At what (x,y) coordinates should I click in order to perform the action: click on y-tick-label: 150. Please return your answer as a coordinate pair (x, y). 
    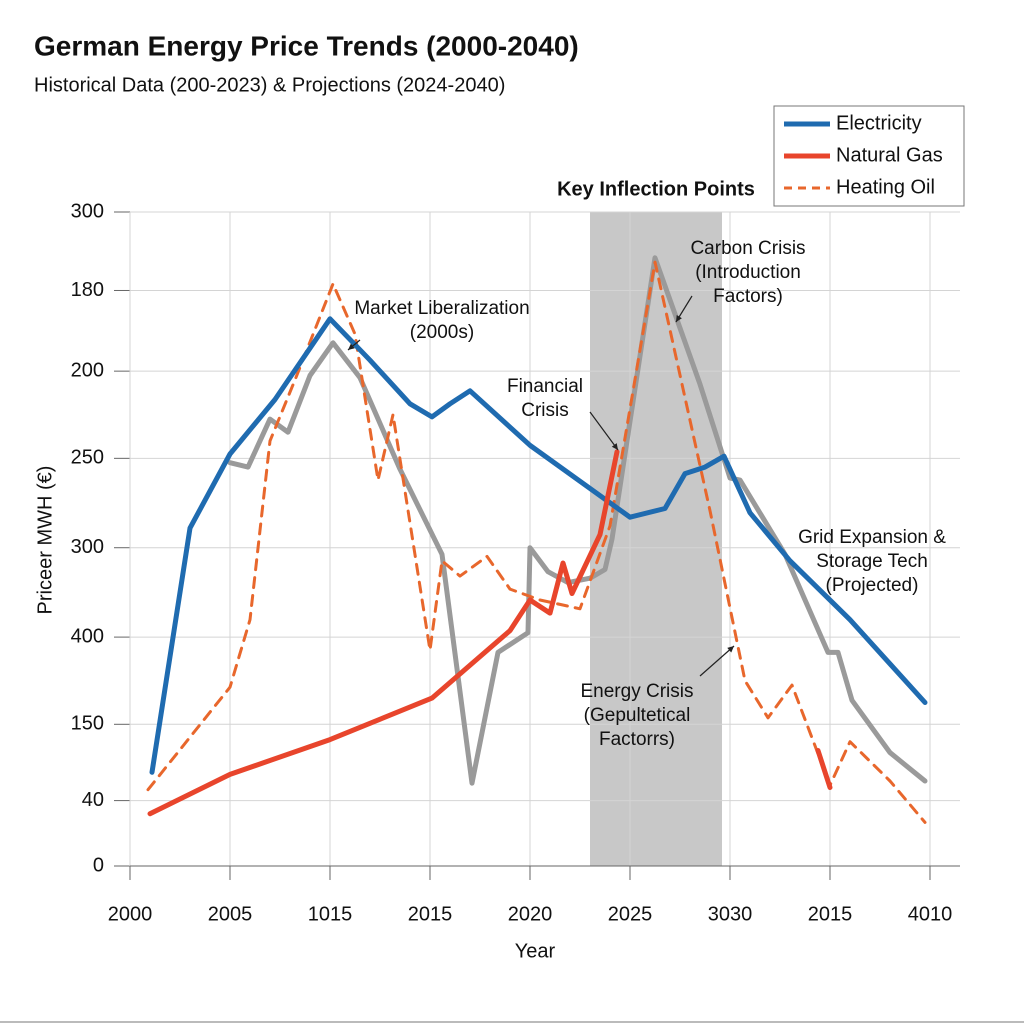
    Looking at the image, I should click on (87, 724).